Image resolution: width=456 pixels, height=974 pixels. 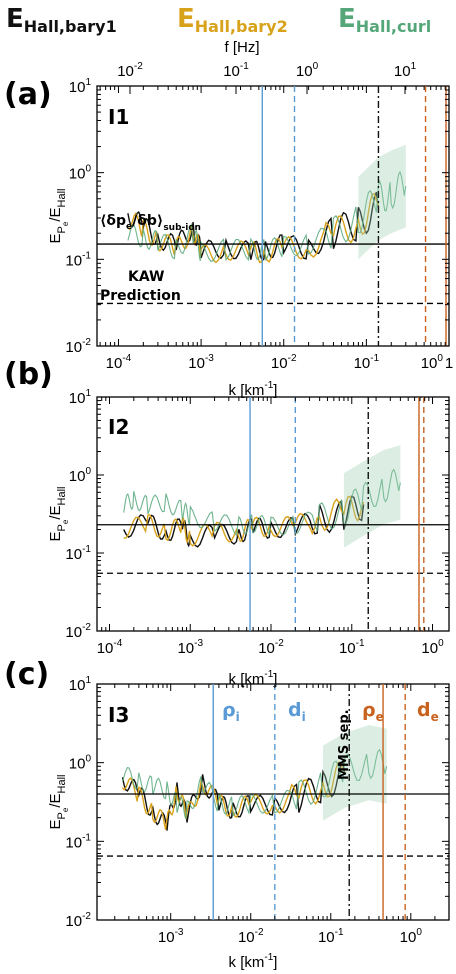 What do you see at coordinates (190, 647) in the screenshot?
I see `xtick-label-b-1: 10⁻³` at bounding box center [190, 647].